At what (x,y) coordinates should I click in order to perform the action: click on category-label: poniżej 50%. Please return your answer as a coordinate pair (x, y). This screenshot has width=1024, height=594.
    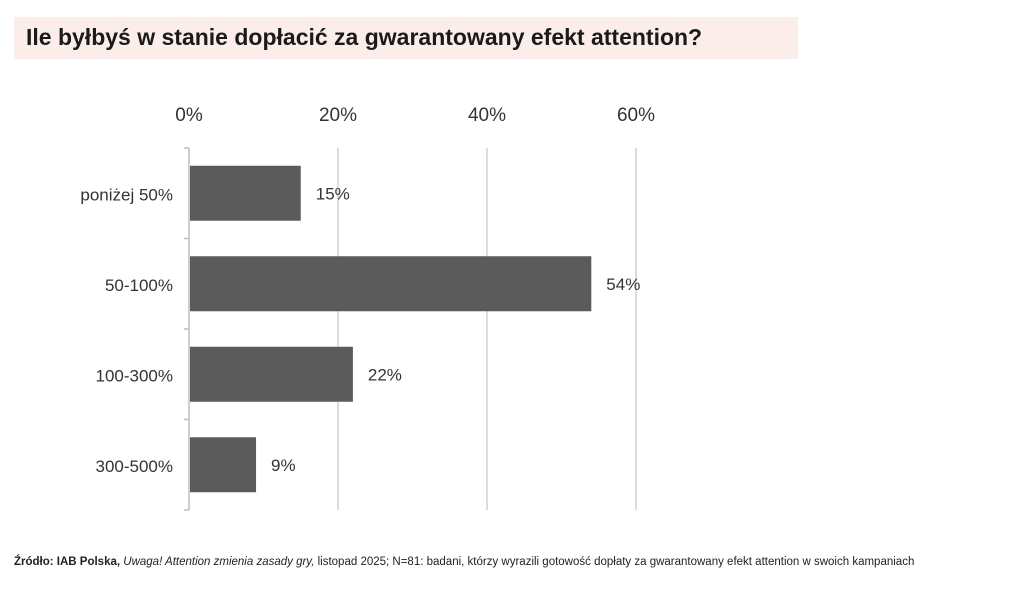
    Looking at the image, I should click on (126, 194).